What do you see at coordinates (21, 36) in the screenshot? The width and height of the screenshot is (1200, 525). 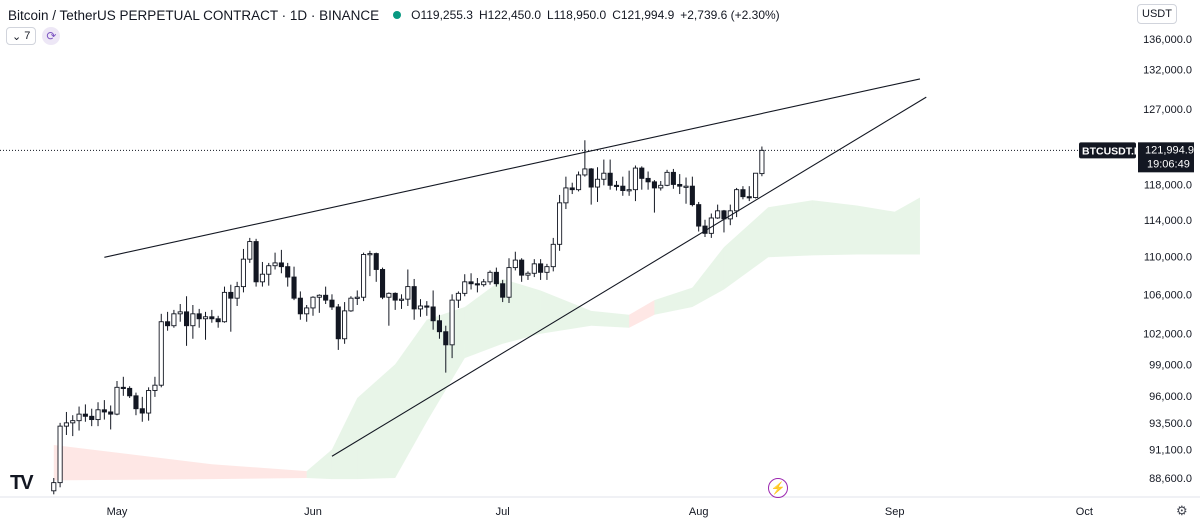 I see `indicators-toggle-button: ⌄ 7` at bounding box center [21, 36].